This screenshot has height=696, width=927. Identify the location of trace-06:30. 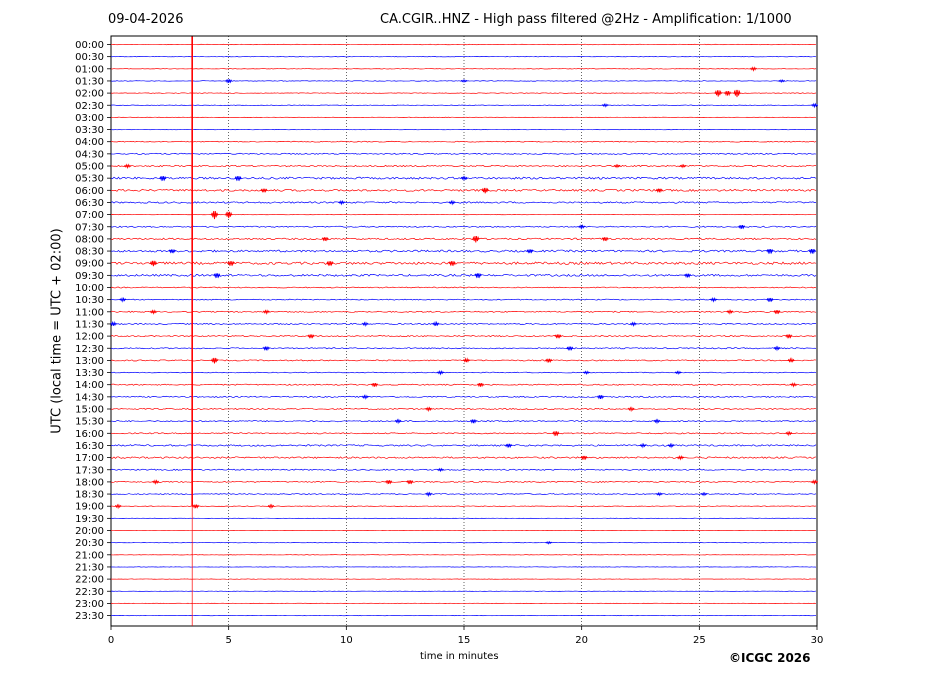
(463, 202).